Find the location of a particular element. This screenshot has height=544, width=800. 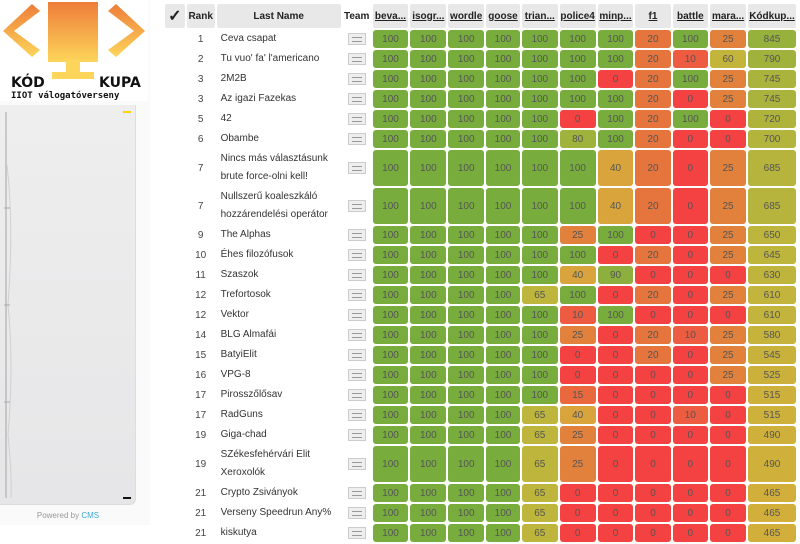

table-row: 15 BatyiElit 100 100 100 100 100 0 0 20 0 25 545 is located at coordinates (480, 355).